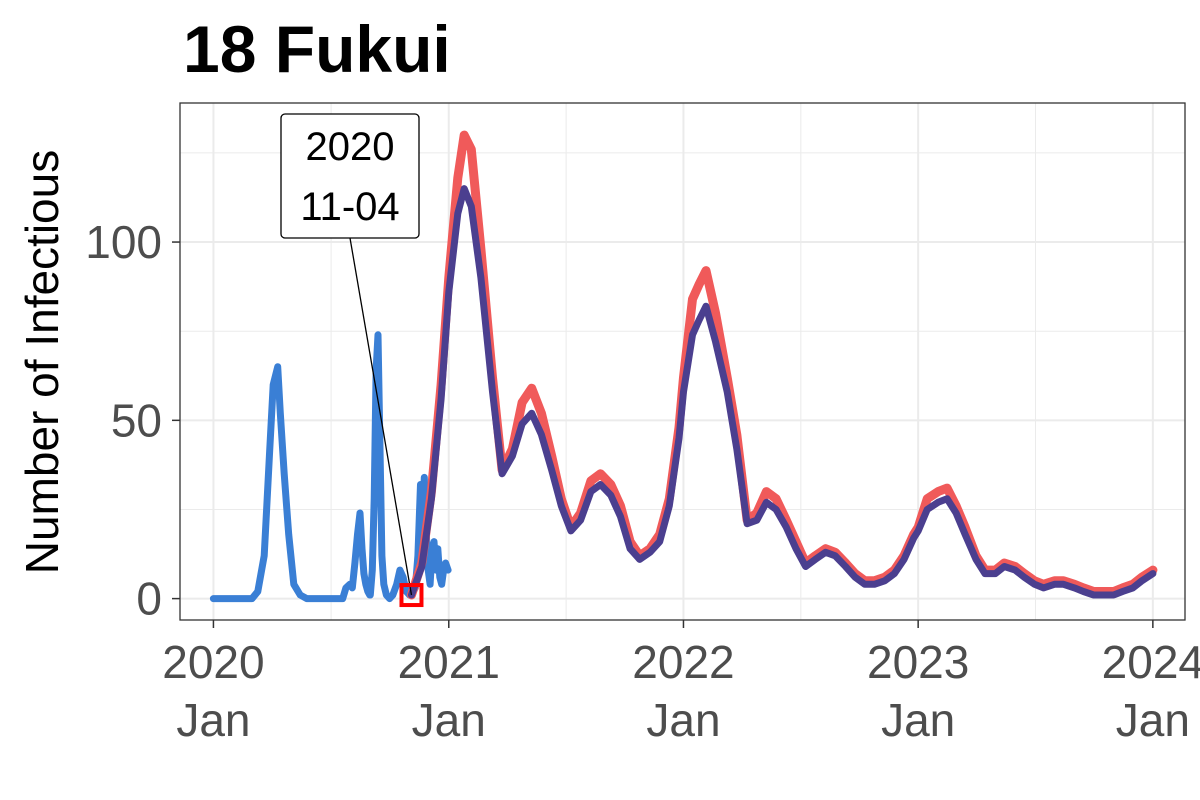 This screenshot has height=800, width=1200. I want to click on annotation-marker, so click(411, 595).